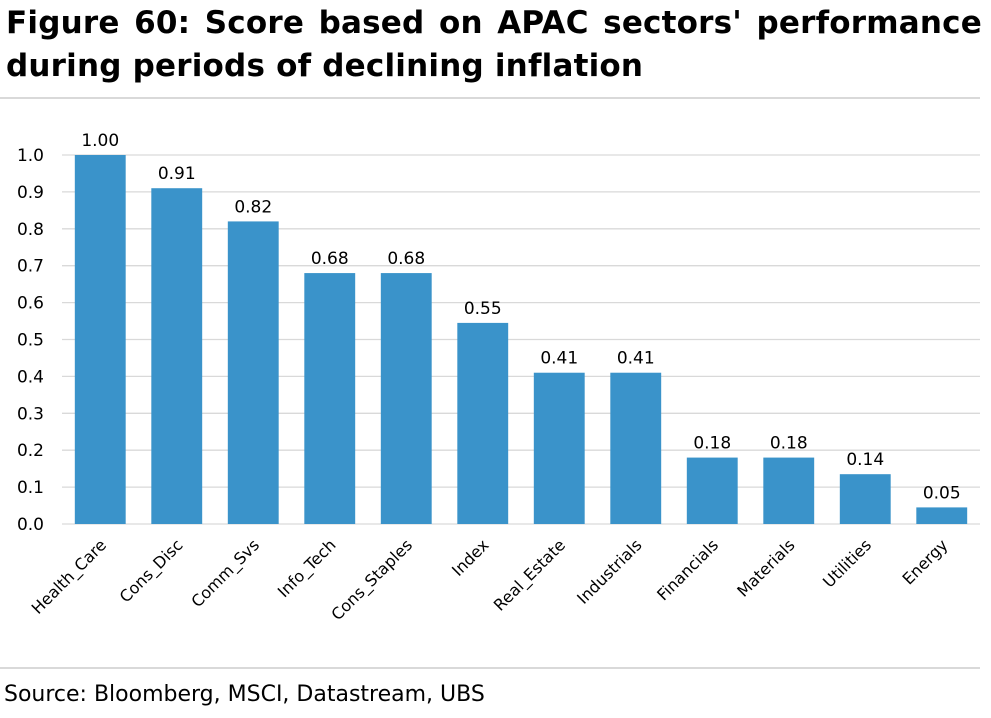  Describe the element at coordinates (483, 309) in the screenshot. I see `data-label: 0.55` at that location.